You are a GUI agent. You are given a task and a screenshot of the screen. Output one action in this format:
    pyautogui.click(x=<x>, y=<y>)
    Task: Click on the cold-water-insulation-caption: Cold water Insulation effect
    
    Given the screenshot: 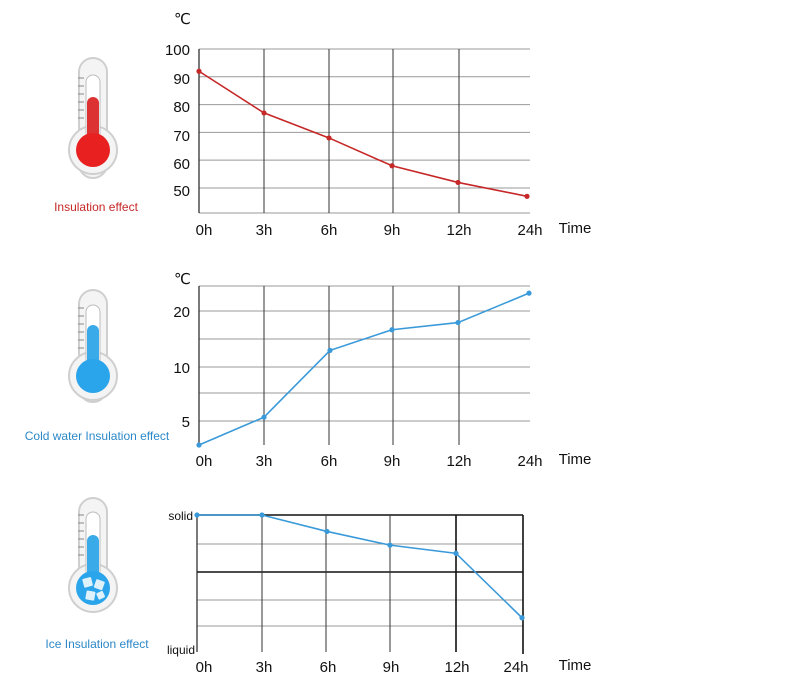 What is the action you would take?
    pyautogui.click(x=97, y=436)
    